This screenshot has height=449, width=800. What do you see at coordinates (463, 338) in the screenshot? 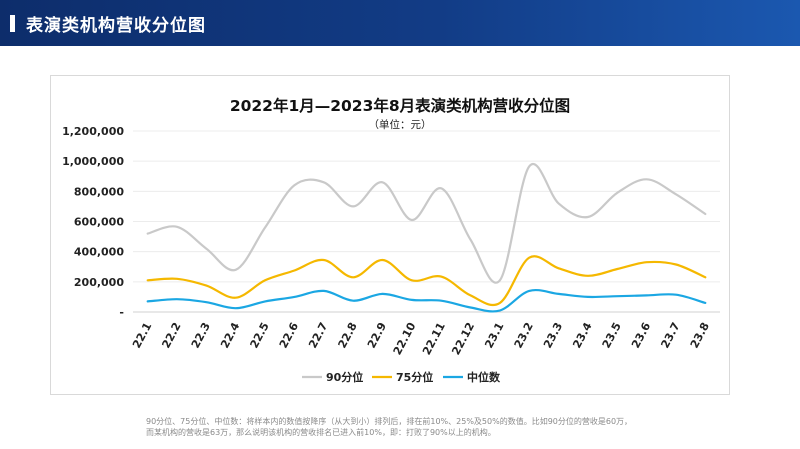
I see `x-tick-label: 22.12` at bounding box center [463, 338].